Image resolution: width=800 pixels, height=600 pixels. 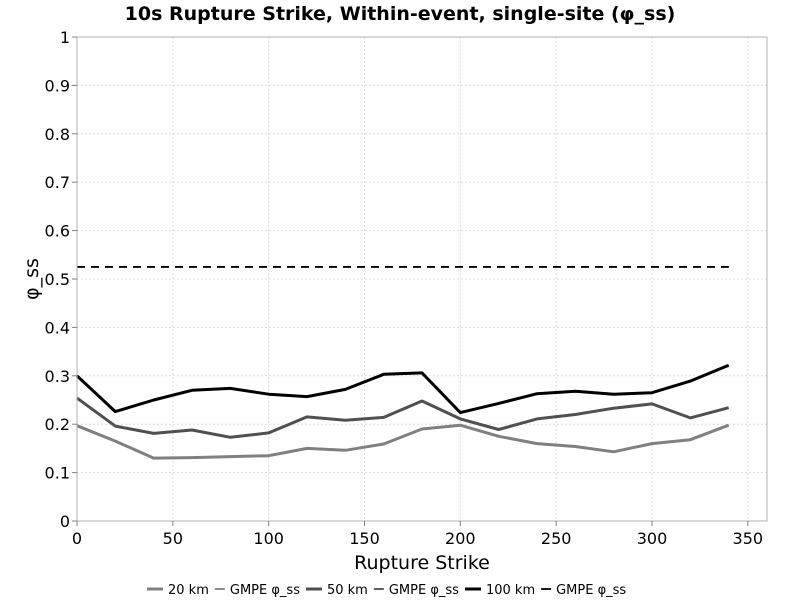 I want to click on y-tick-label: 1, so click(x=65, y=37).